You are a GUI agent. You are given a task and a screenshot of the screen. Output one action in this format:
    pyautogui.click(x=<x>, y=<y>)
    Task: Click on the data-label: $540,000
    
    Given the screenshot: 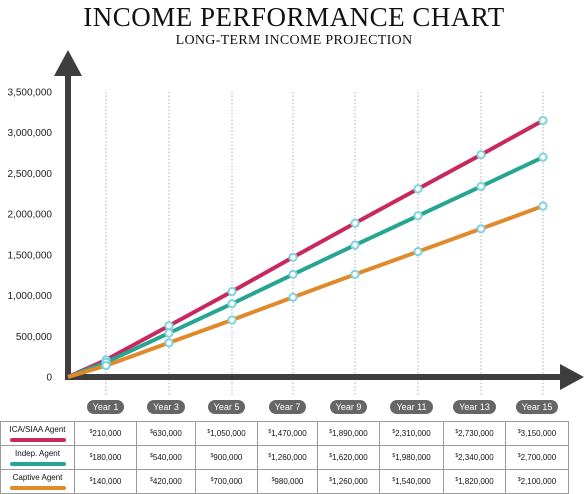 What is the action you would take?
    pyautogui.click(x=166, y=457)
    